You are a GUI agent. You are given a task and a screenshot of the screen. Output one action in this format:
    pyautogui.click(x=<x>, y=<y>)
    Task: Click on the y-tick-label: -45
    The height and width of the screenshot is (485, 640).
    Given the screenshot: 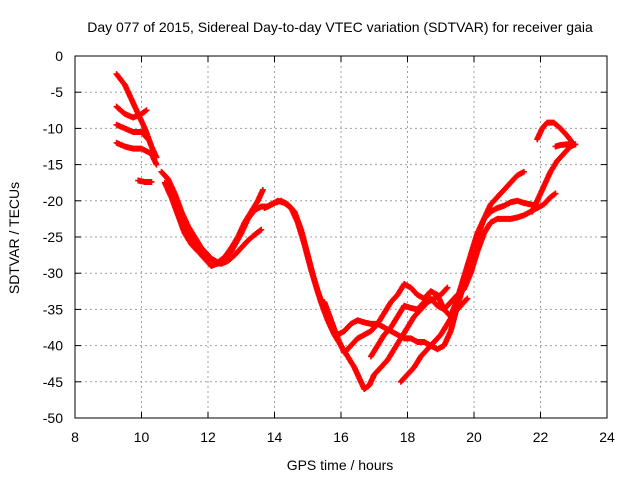 What is the action you would take?
    pyautogui.click(x=53, y=382)
    